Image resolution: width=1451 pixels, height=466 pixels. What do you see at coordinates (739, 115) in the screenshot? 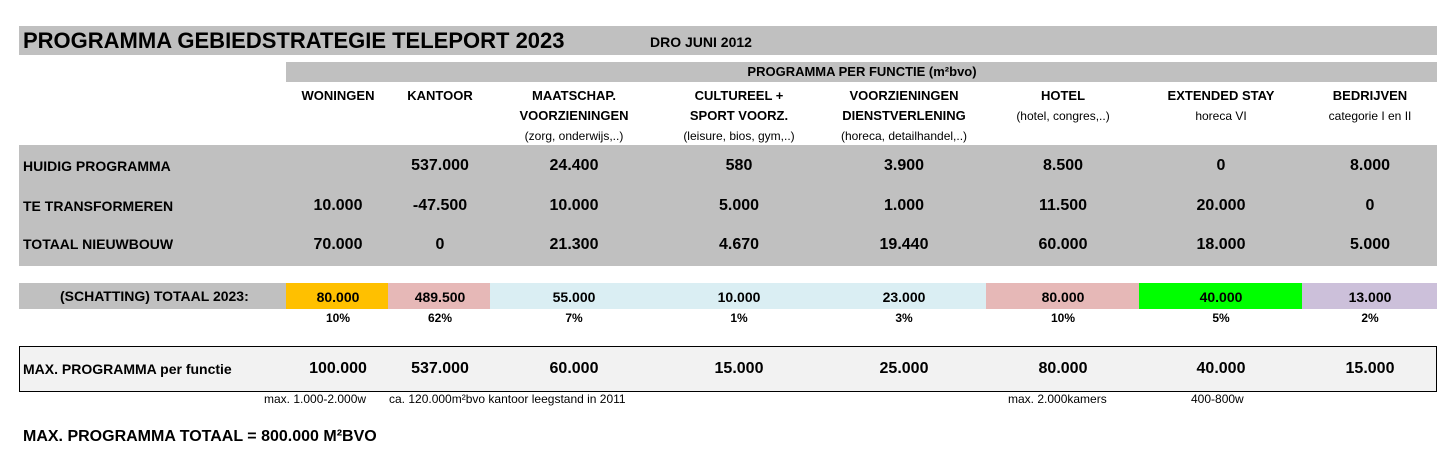
I see `col-cultureel-header-2: SPORT VOORZ.` at bounding box center [739, 115].